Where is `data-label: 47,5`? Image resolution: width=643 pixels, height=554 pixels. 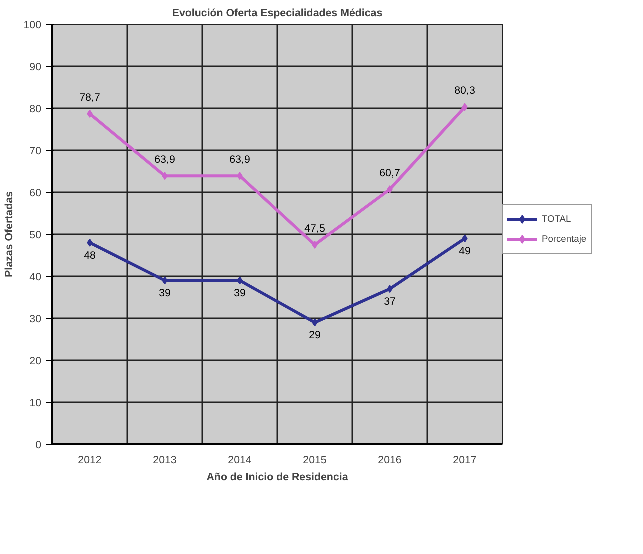
data-label: 47,5 is located at coordinates (315, 229).